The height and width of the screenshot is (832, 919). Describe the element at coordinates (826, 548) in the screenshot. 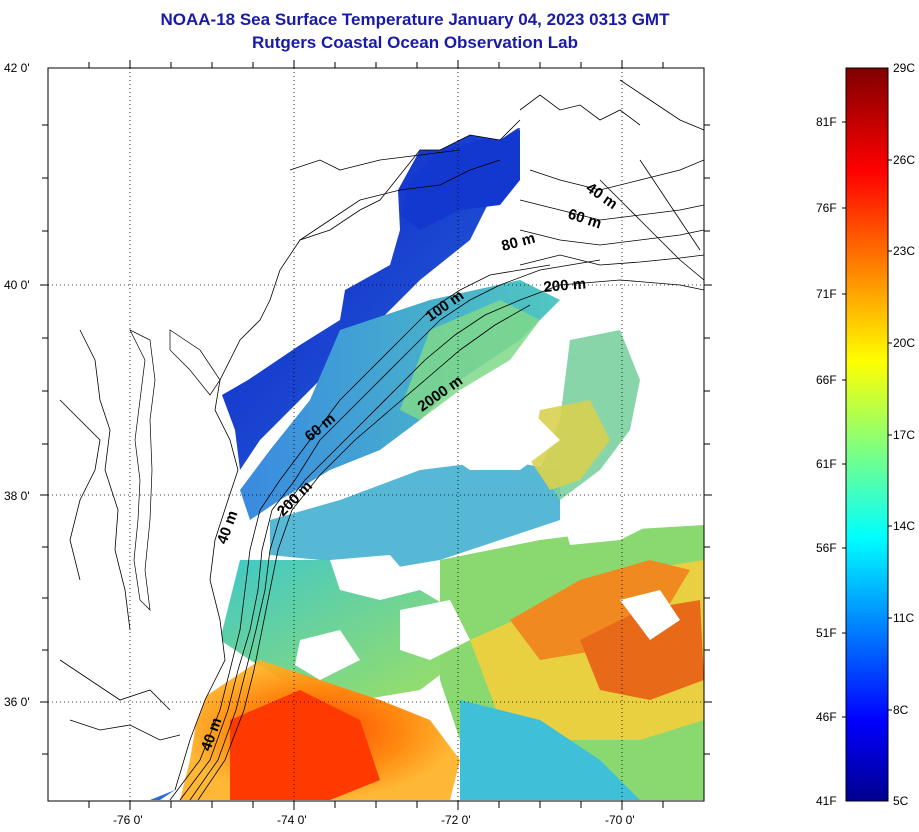

I see `colorbar-f-56: 56F` at that location.